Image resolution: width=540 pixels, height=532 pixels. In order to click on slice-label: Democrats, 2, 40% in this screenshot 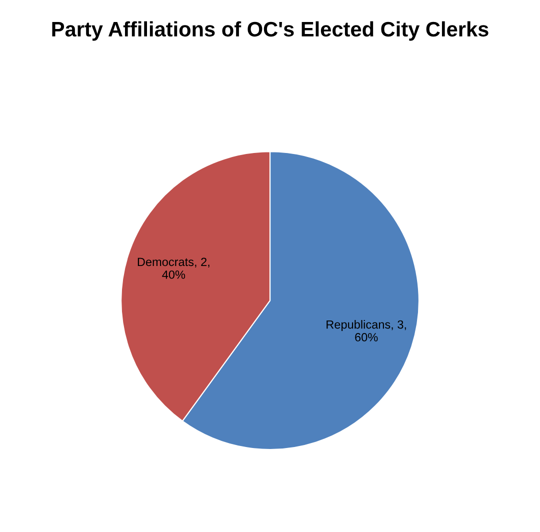, I will do `click(174, 268)`.